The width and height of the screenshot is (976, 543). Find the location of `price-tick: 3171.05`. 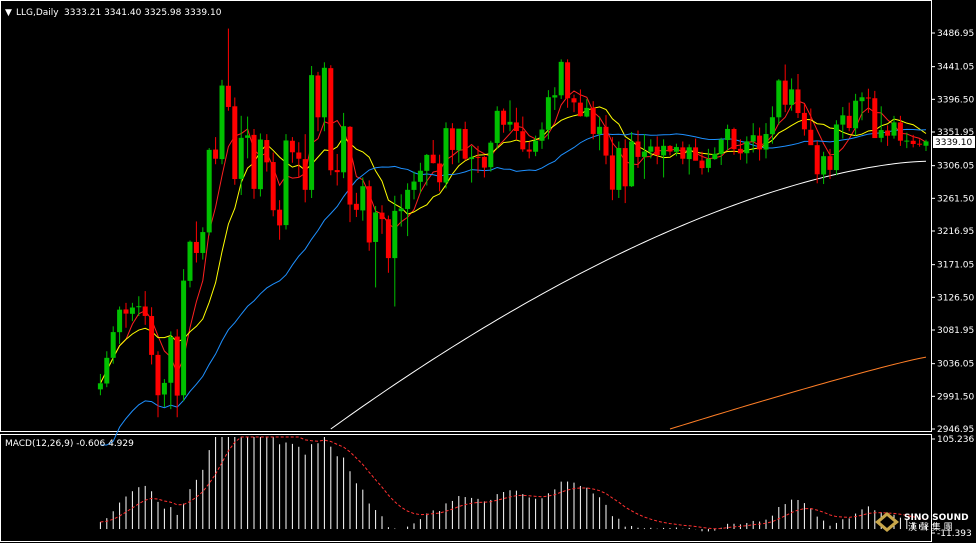

price-tick: 3171.05 is located at coordinates (952, 266).